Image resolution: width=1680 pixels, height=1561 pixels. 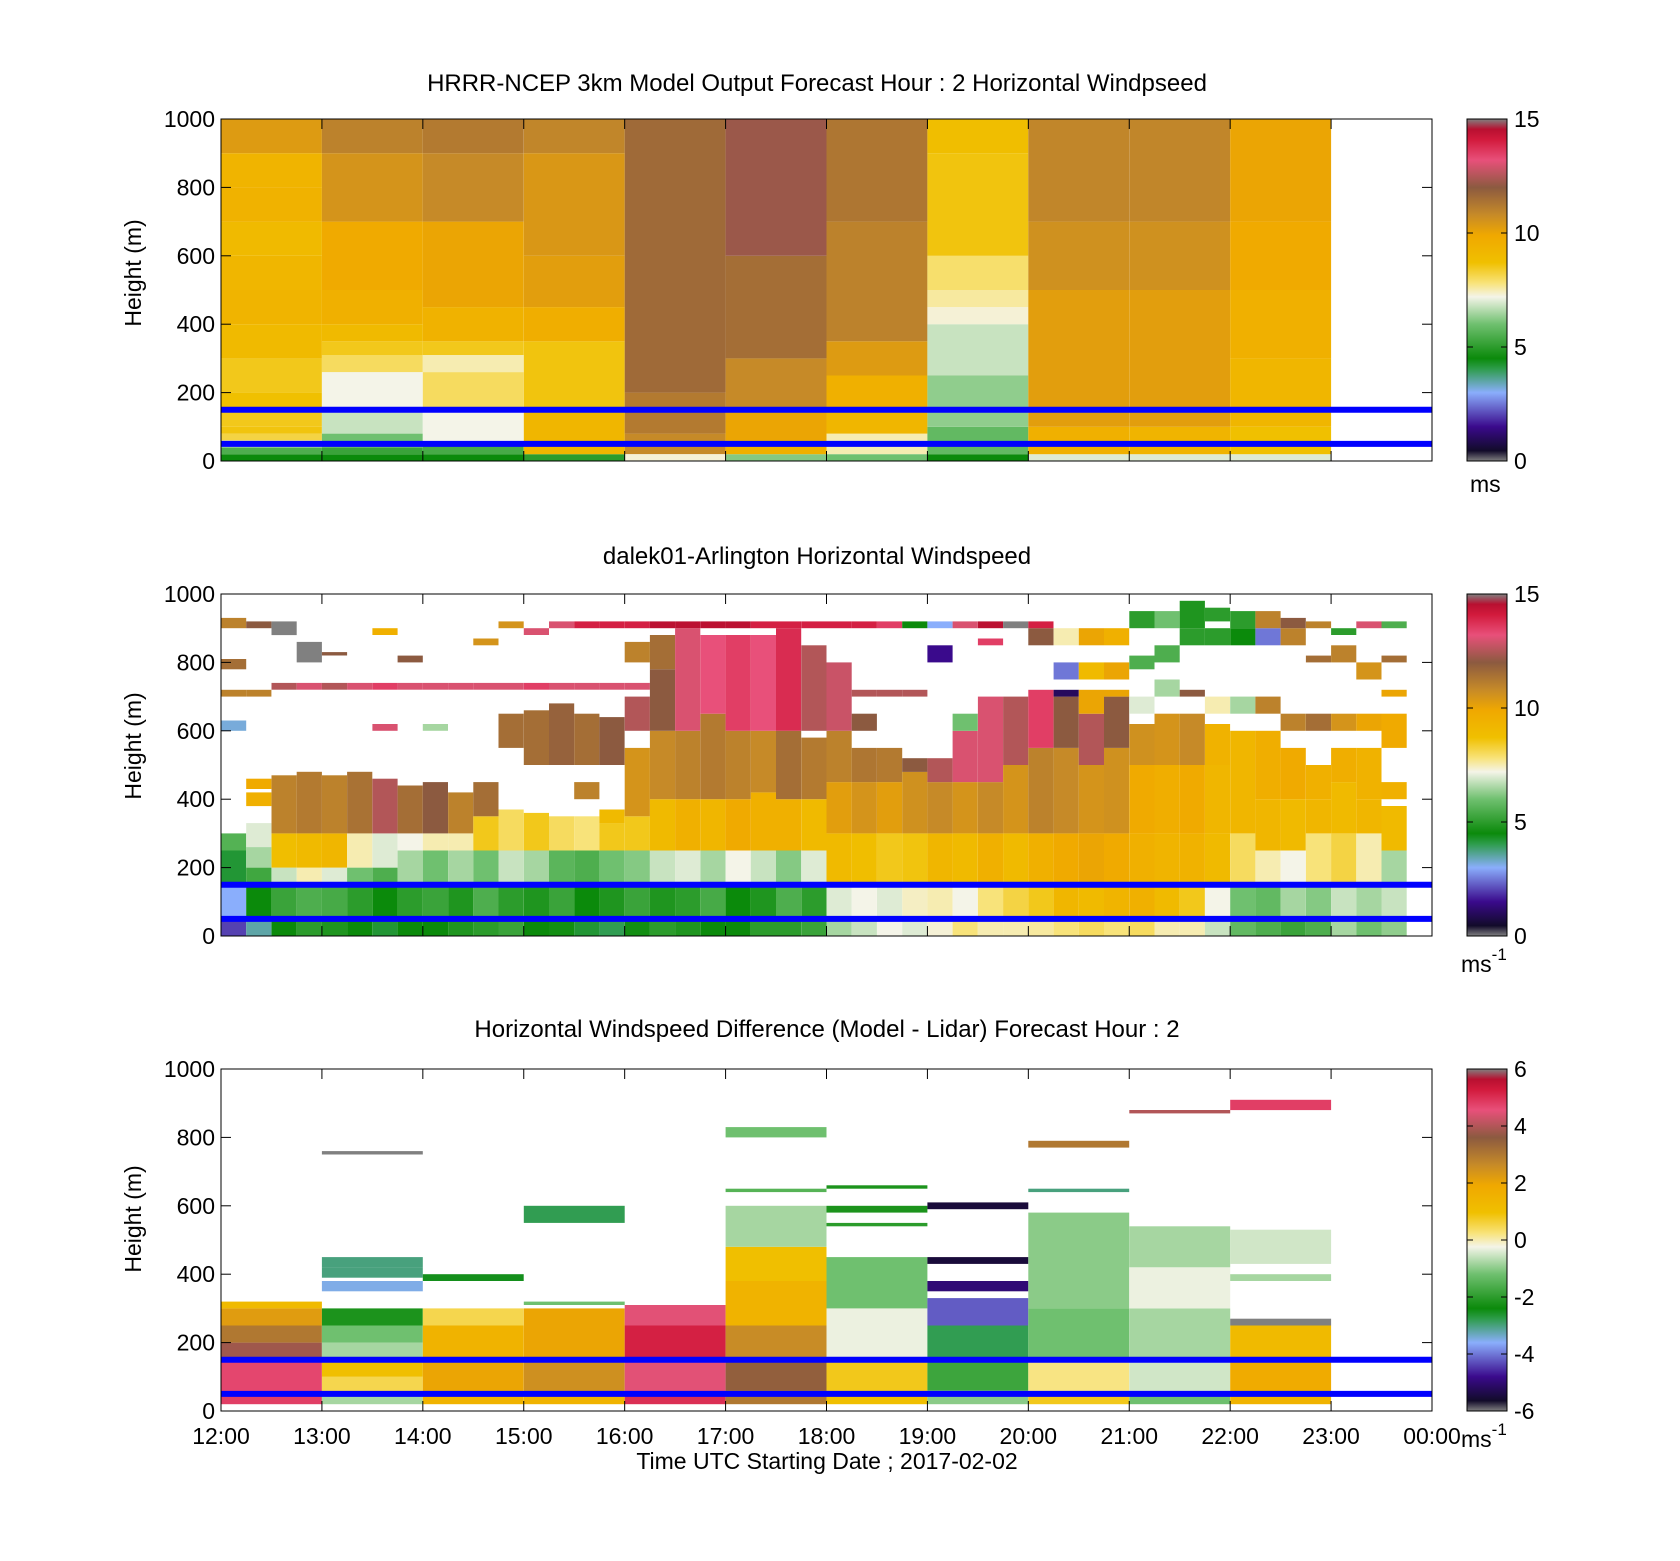 What do you see at coordinates (1230, 1436) in the screenshot?
I see `x-tick-label: 22:00` at bounding box center [1230, 1436].